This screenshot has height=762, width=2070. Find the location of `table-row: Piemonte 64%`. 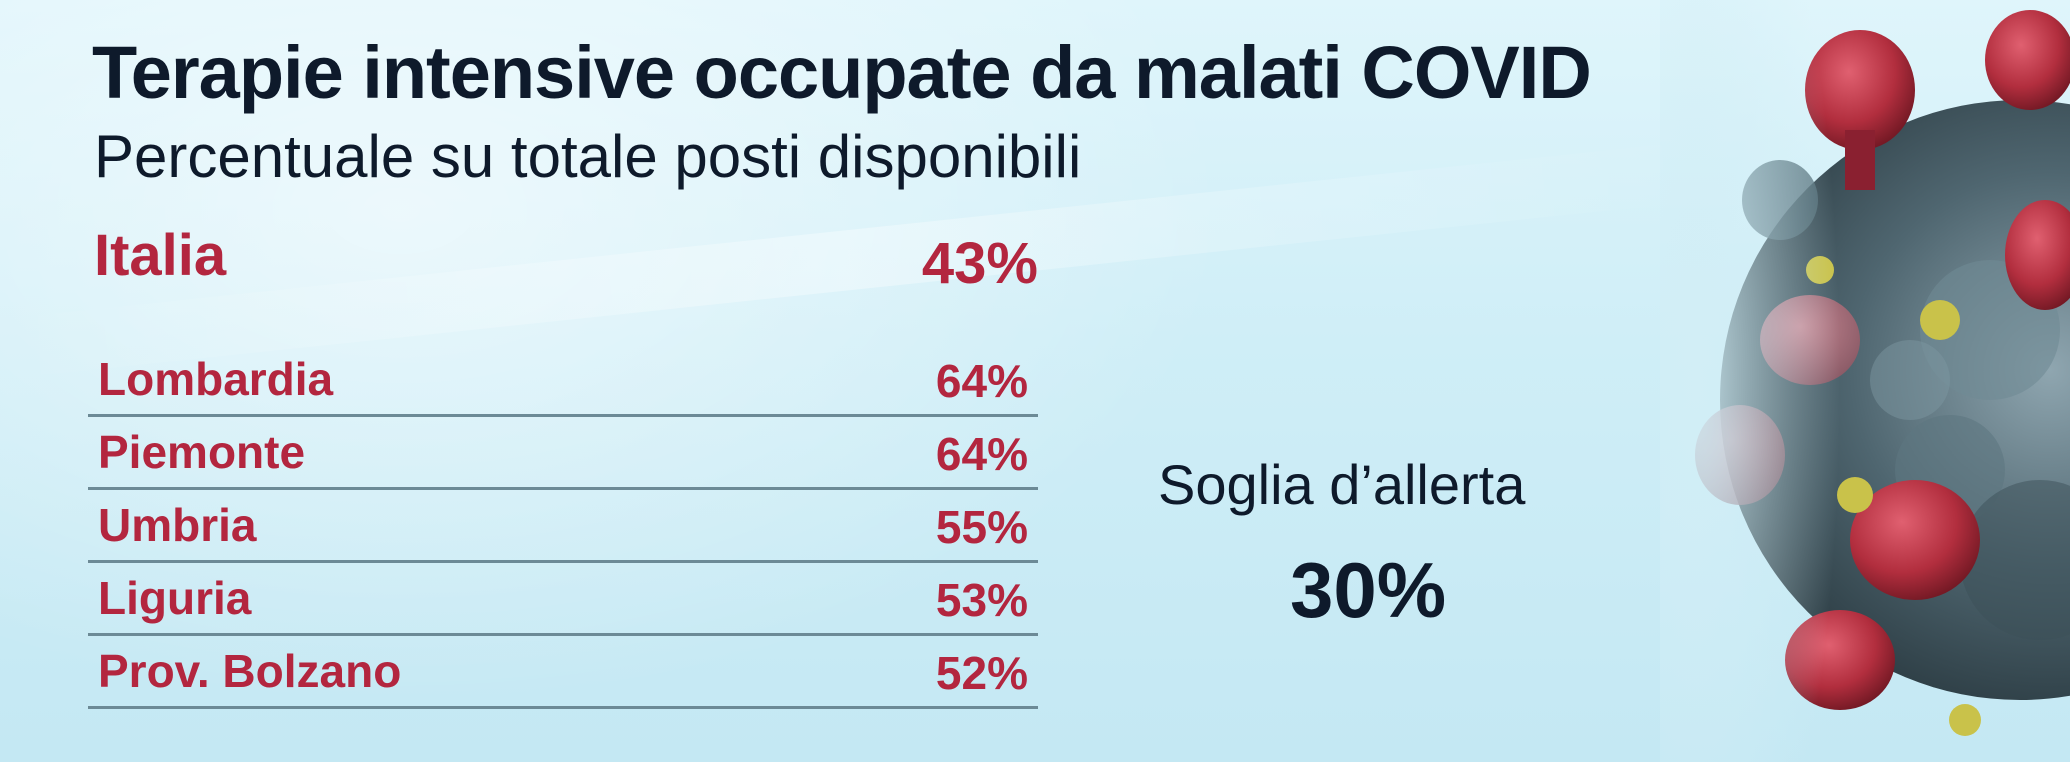

table-row: Piemonte 64% is located at coordinates (563, 453).